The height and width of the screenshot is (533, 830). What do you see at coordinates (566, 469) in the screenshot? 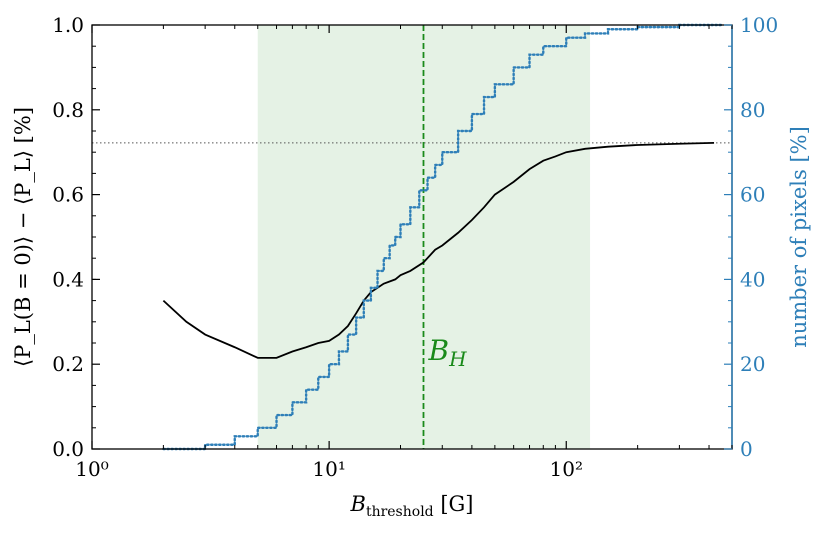
I see `x-tick-label: 10²` at bounding box center [566, 469].